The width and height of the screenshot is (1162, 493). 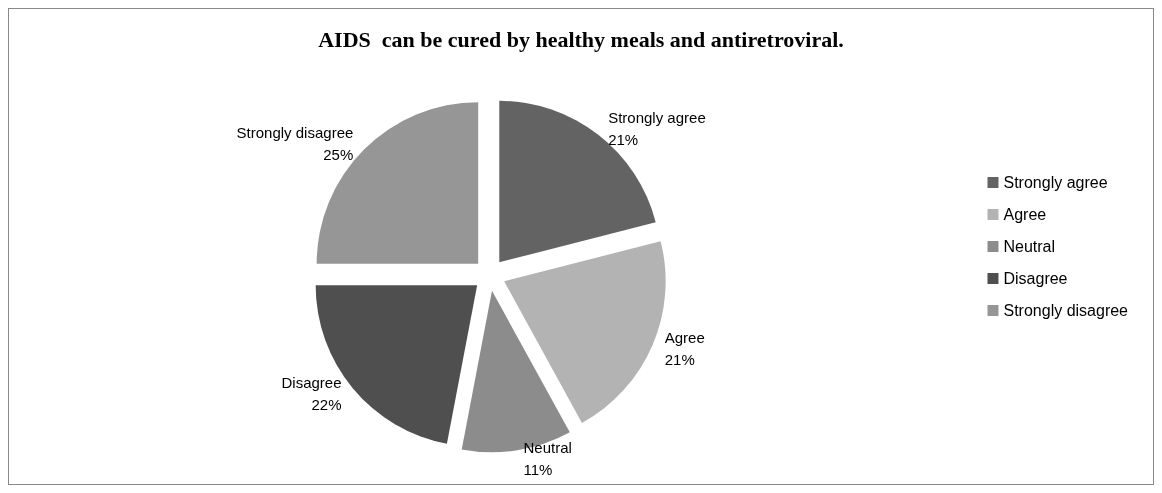 I want to click on data-label: 25%, so click(x=338, y=155).